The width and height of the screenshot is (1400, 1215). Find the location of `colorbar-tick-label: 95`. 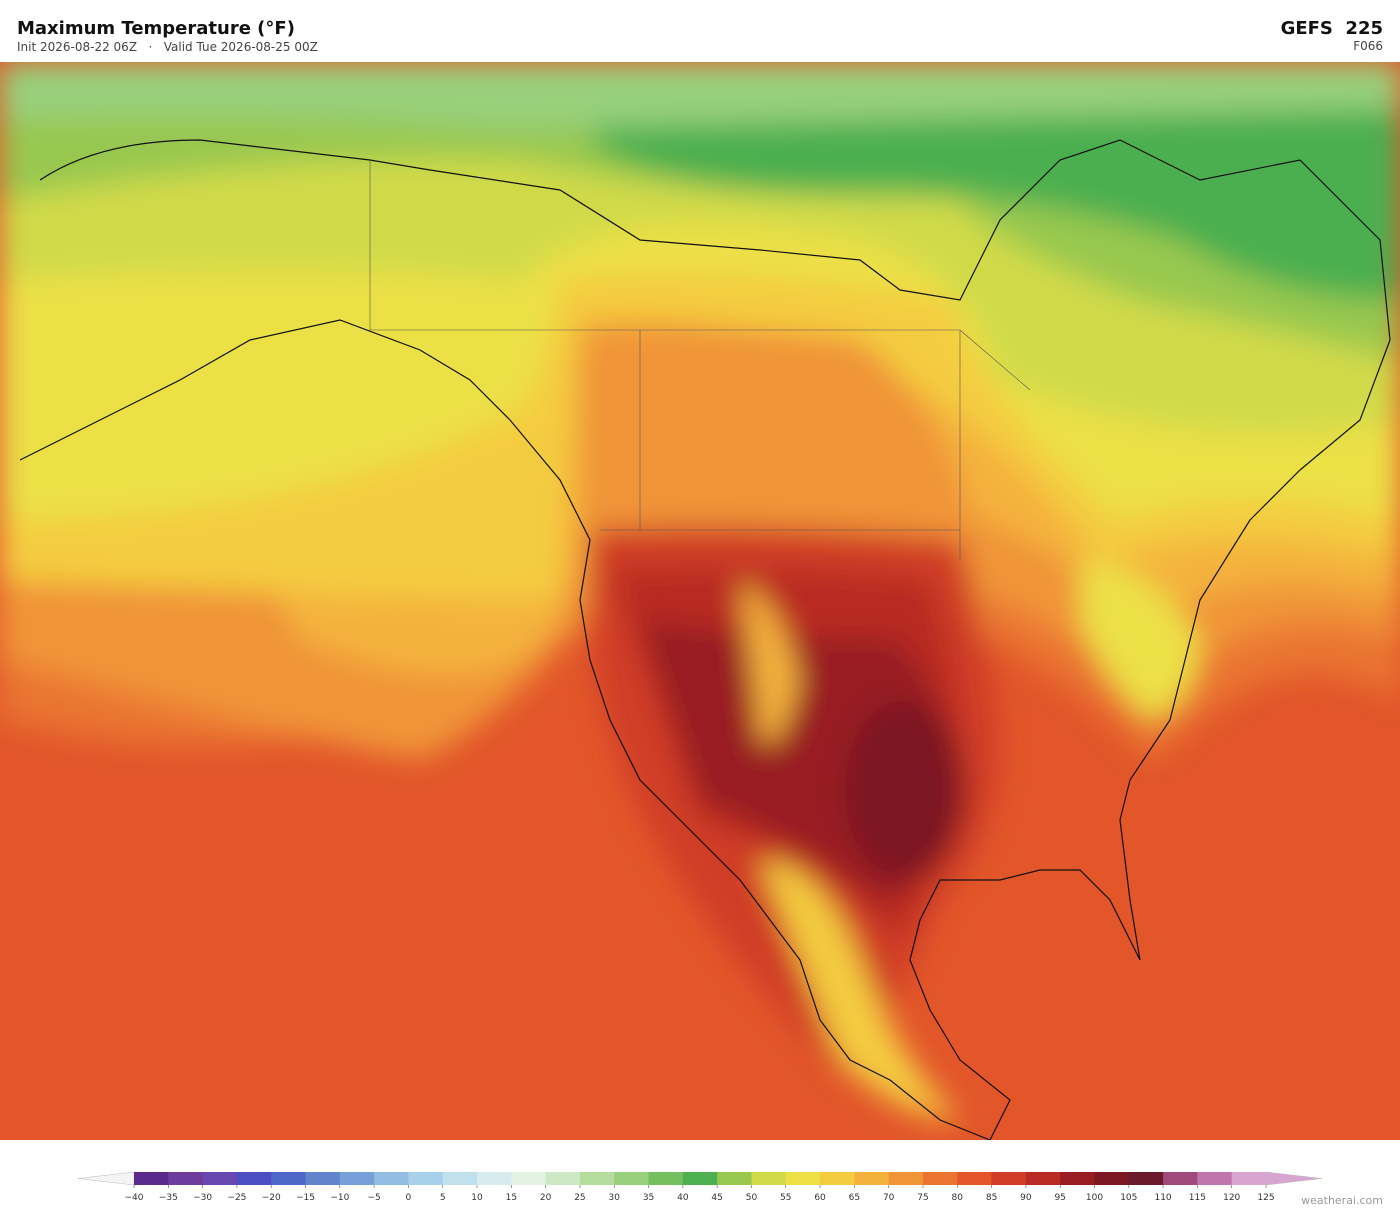

colorbar-tick-label: 95 is located at coordinates (1059, 1198).